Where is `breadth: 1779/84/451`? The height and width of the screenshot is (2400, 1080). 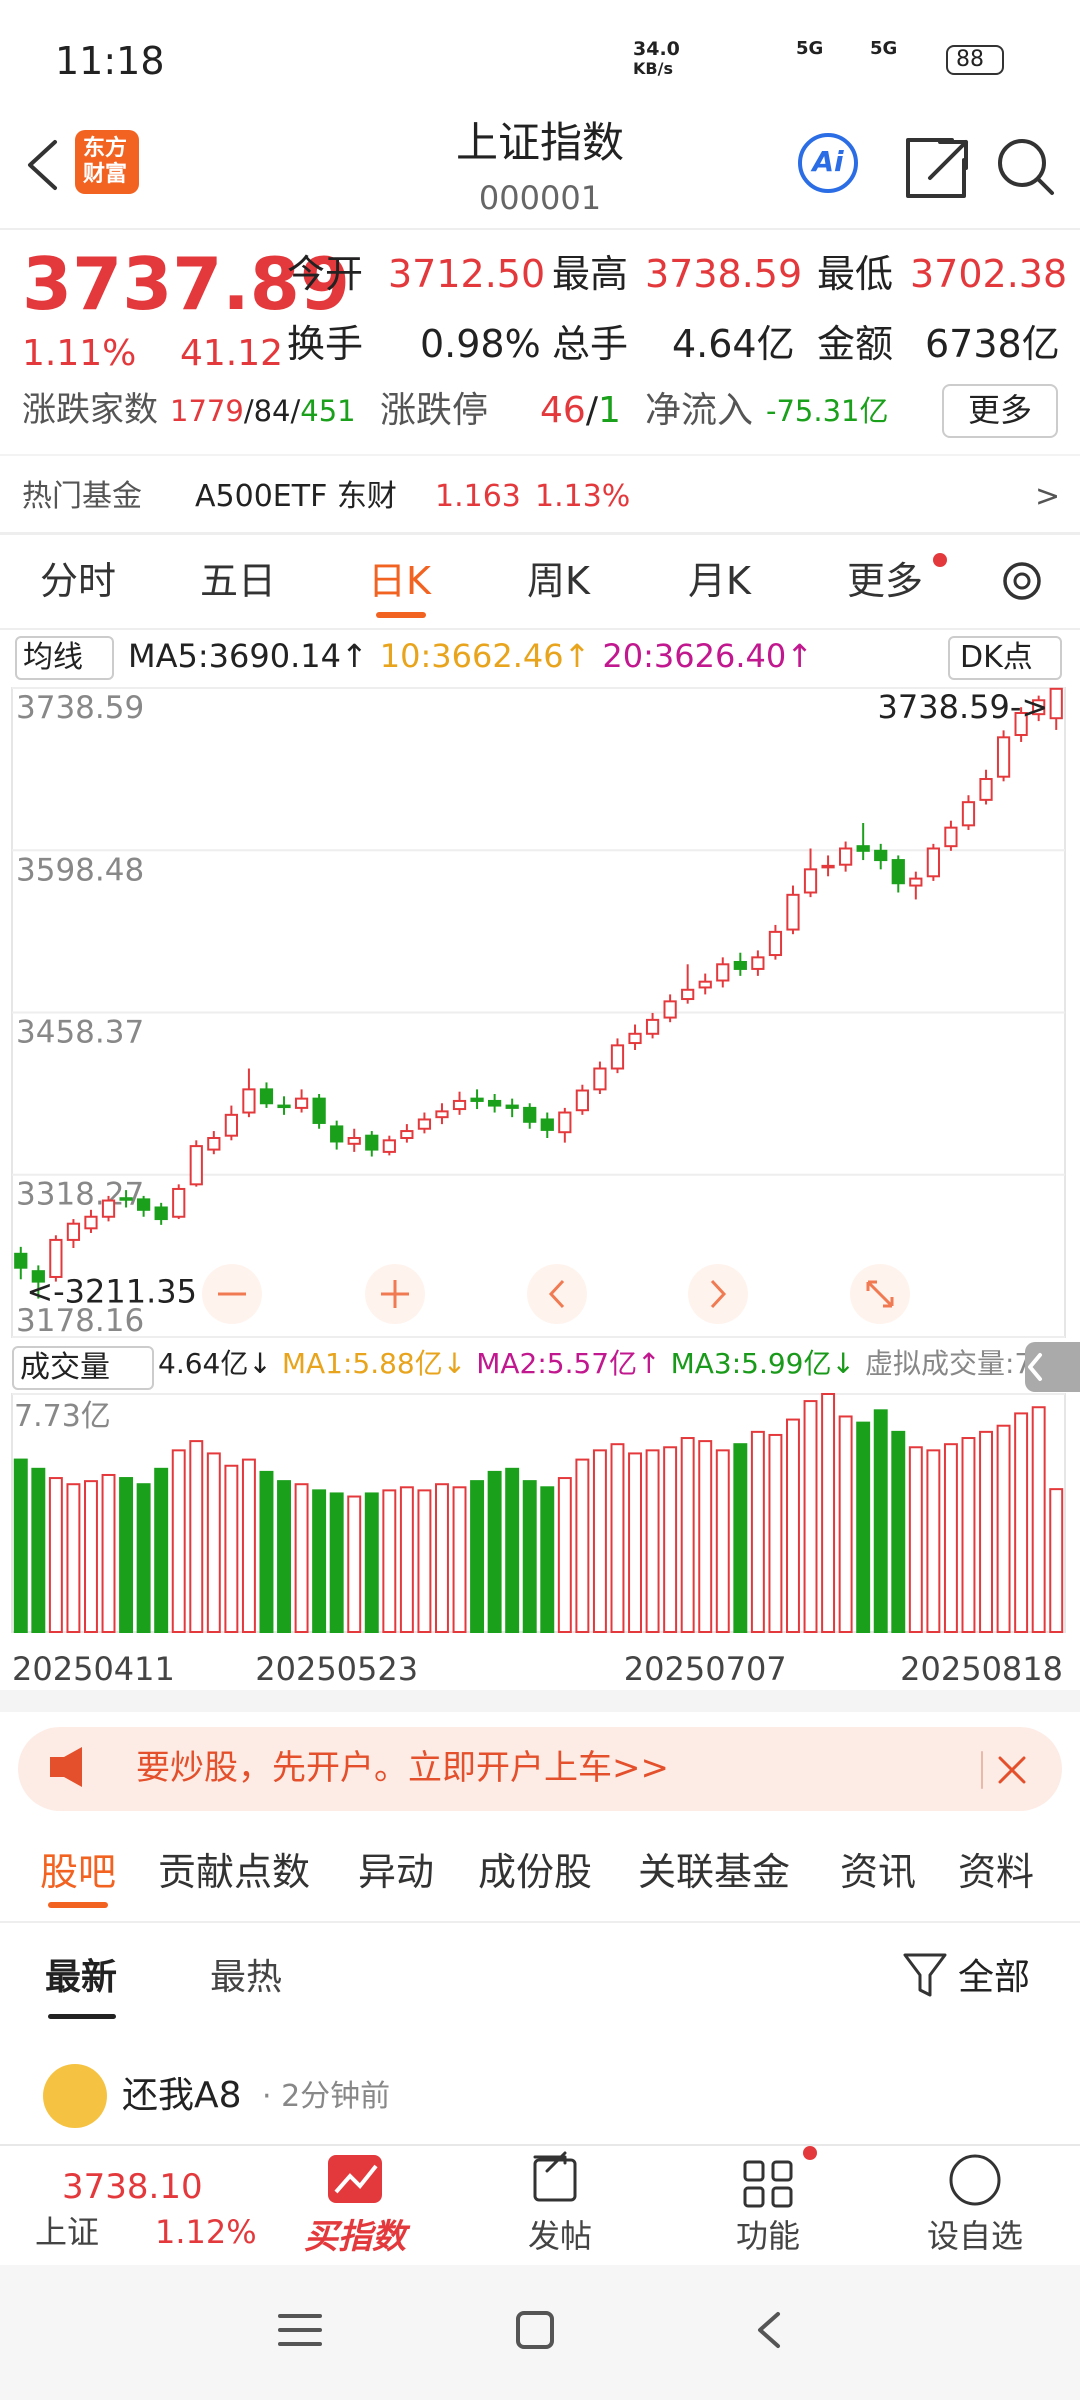 breadth: 1779/84/451 is located at coordinates (263, 411).